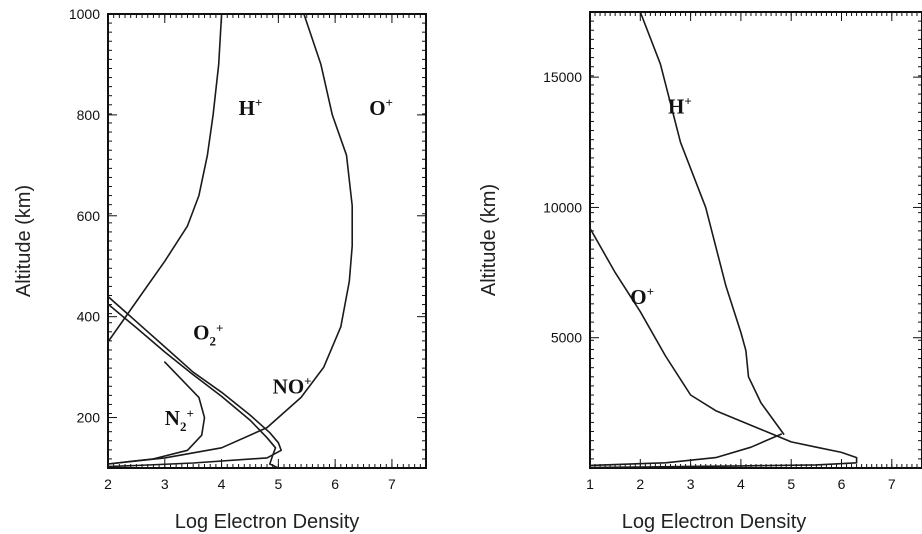 This screenshot has width=922, height=534. Describe the element at coordinates (562, 207) in the screenshot. I see `y-tick-label: 10000` at that location.